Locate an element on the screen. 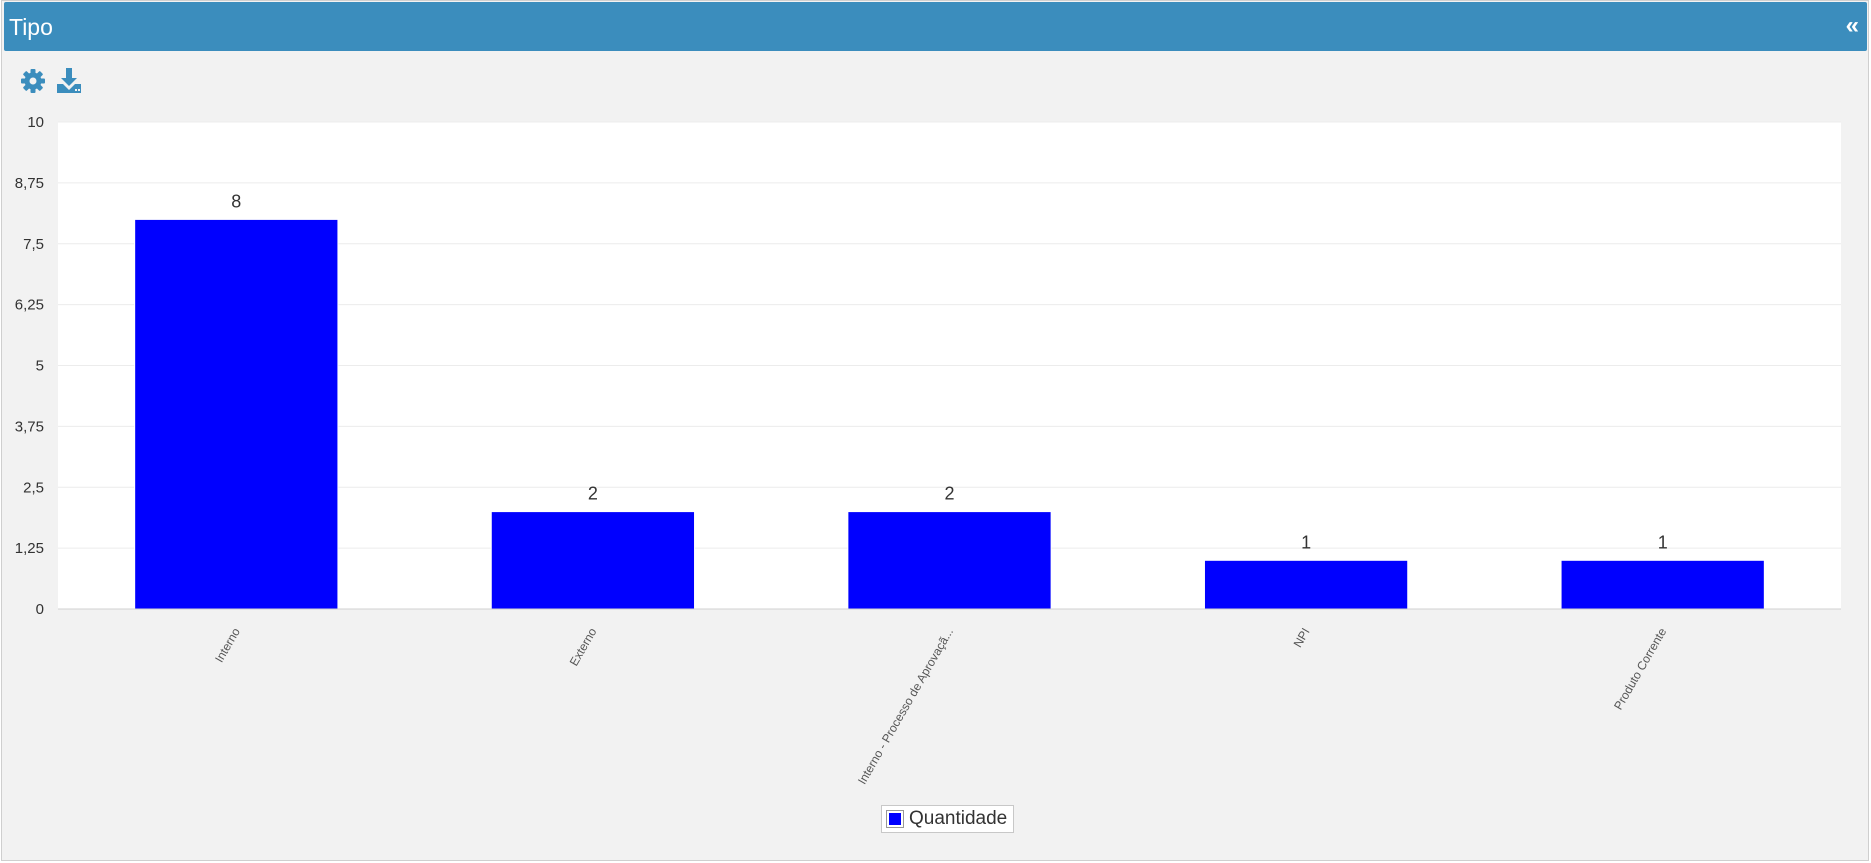  panel-header: Tipo « is located at coordinates (935, 26).